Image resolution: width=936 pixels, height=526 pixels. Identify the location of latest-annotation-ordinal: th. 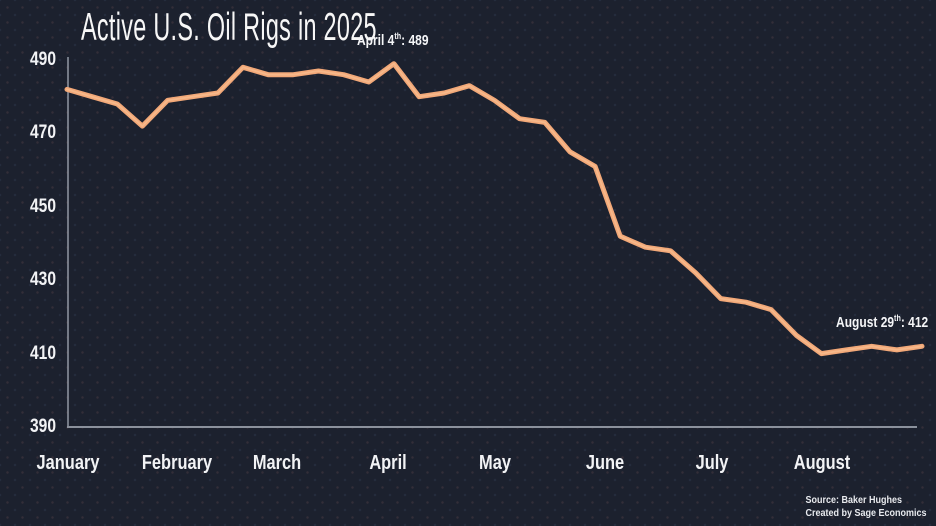
(897, 318).